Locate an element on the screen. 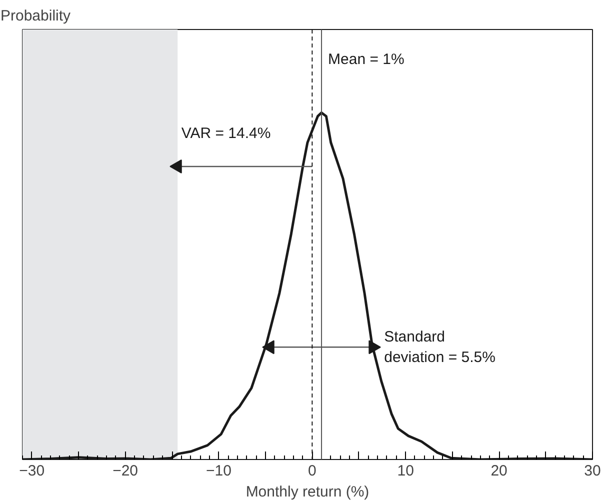  annotation: Standard deviation = 5.5% is located at coordinates (440, 347).